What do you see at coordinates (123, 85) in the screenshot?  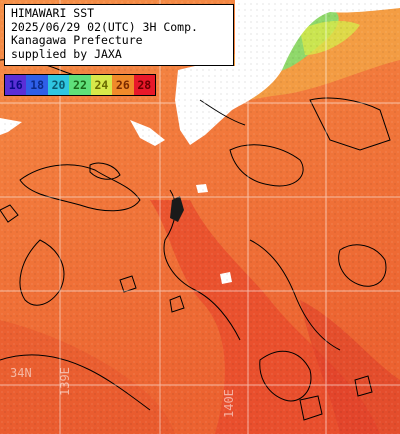 I see `legend-swatch-26: 26` at bounding box center [123, 85].